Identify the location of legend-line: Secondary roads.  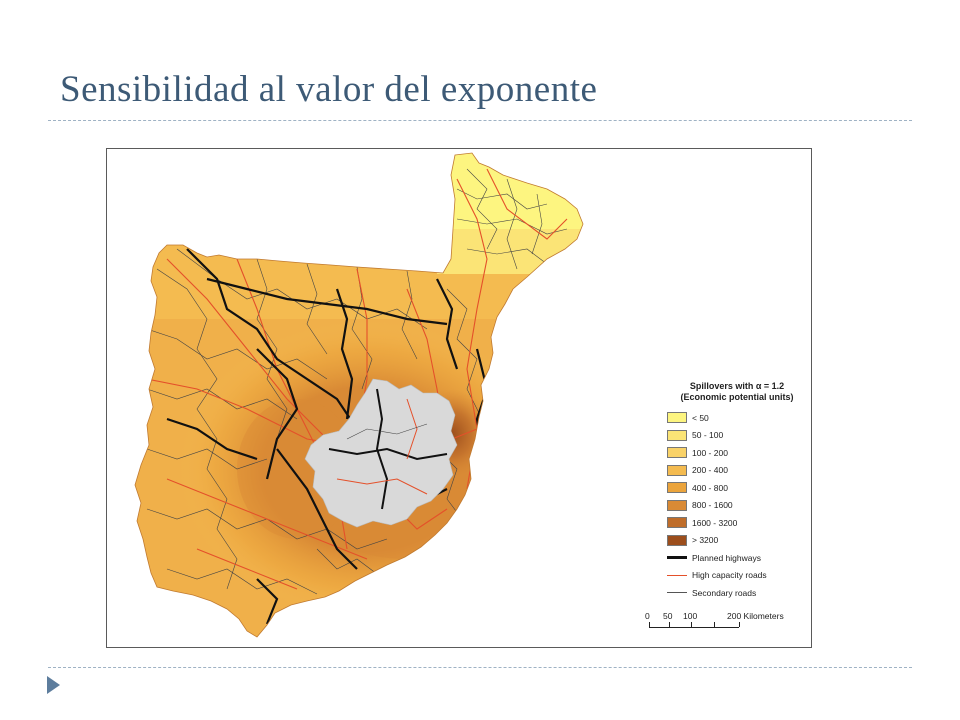
(737, 593).